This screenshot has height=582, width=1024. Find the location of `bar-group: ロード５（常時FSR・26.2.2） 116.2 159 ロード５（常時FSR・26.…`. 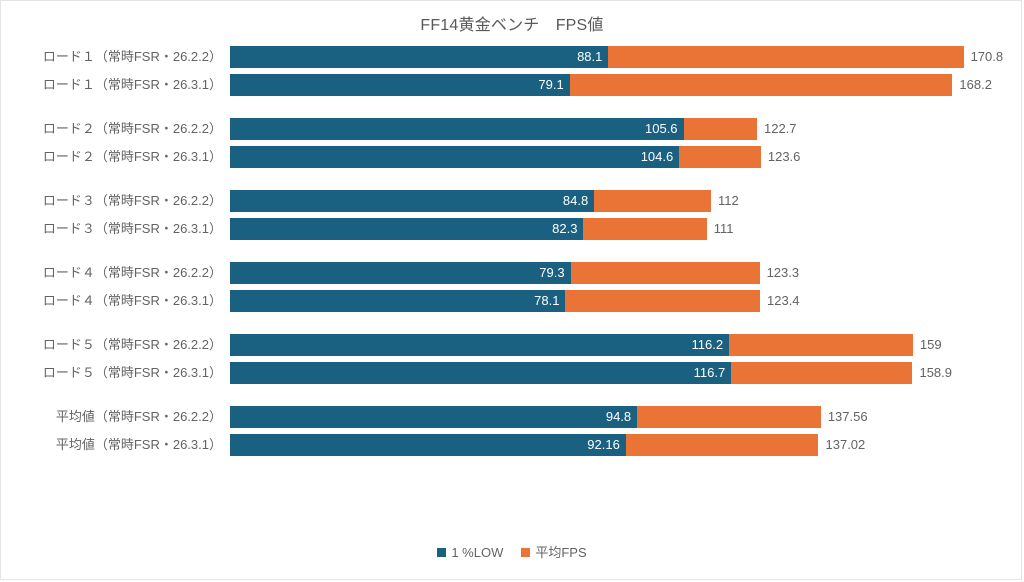

bar-group: ロード５（常時FSR・26.2.2） 116.2 159 ロード５（常時FSR・26.… is located at coordinates (512, 359).